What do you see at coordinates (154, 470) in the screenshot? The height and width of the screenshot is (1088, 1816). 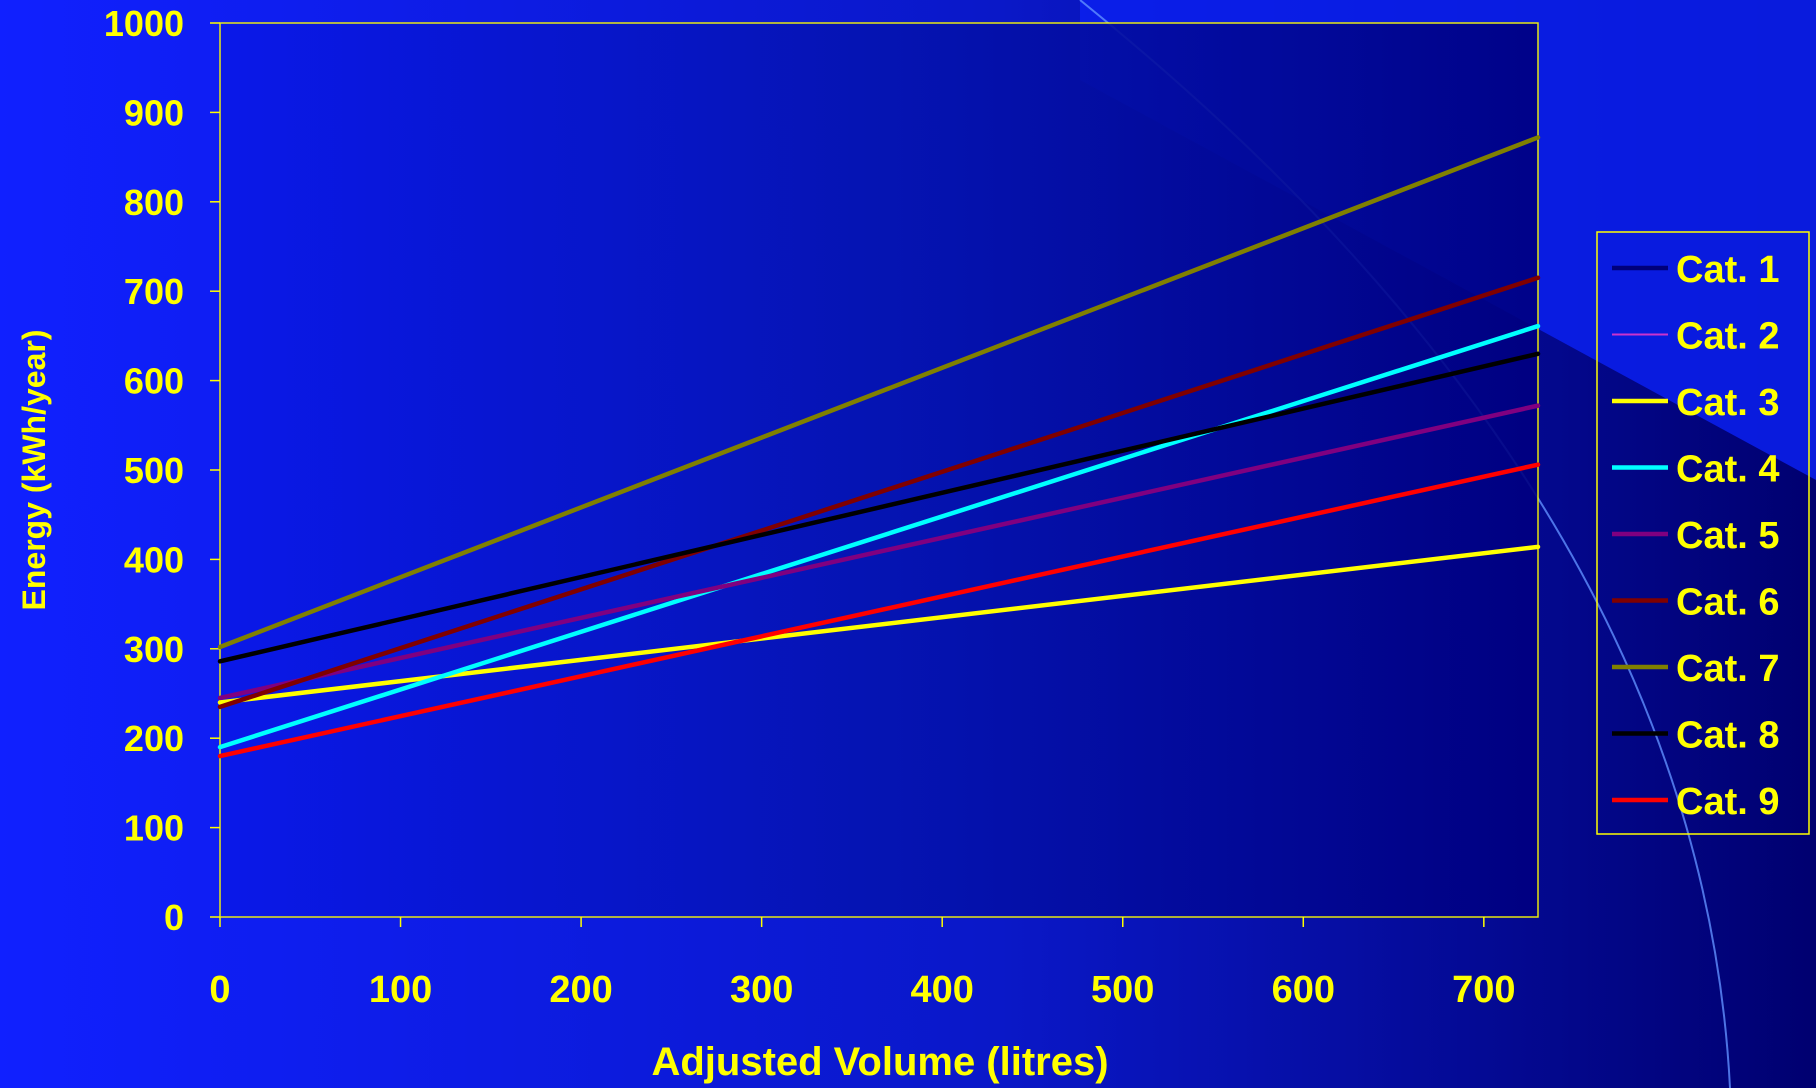 I see `y-tick-label: 500` at bounding box center [154, 470].